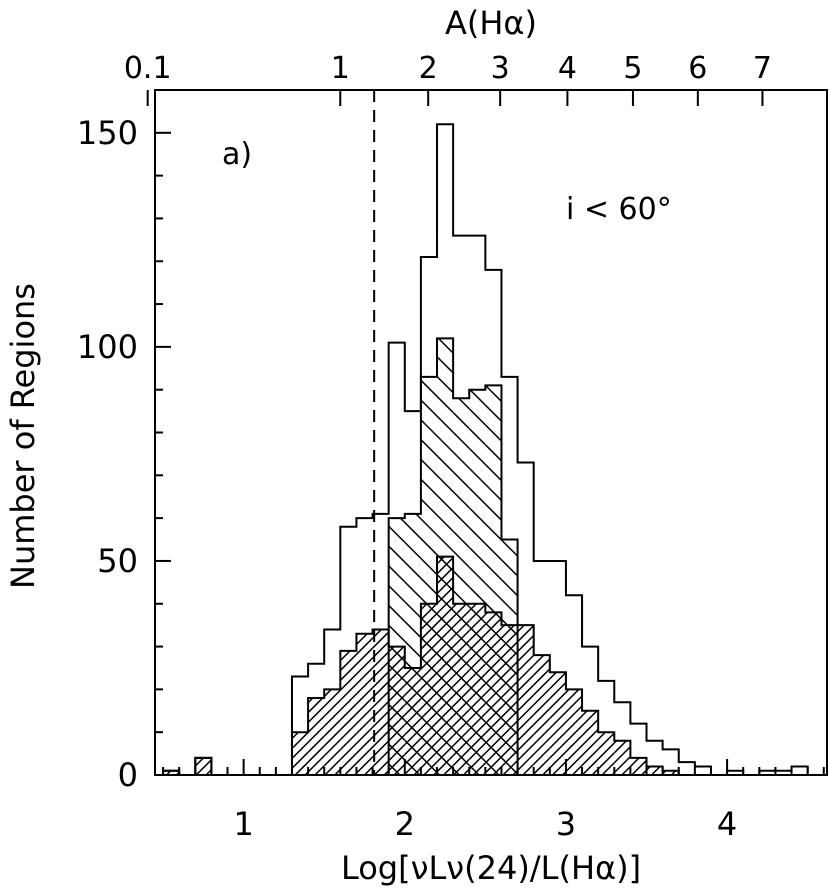 The height and width of the screenshot is (896, 830). What do you see at coordinates (128, 775) in the screenshot?
I see `y-tick-label: 0` at bounding box center [128, 775].